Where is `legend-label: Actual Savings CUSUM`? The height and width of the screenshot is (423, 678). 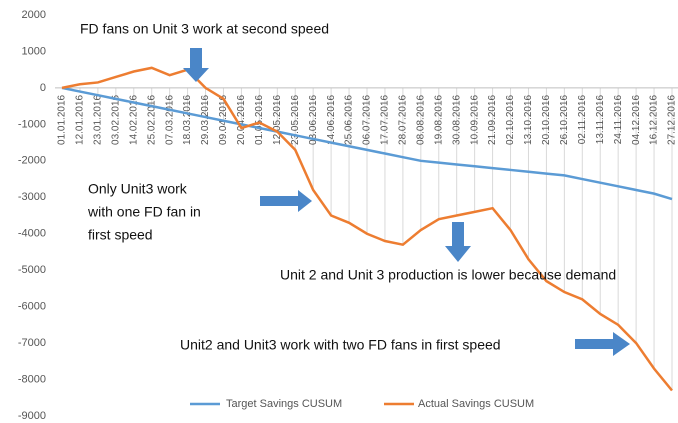
legend-label: Actual Savings CUSUM is located at coordinates (476, 404).